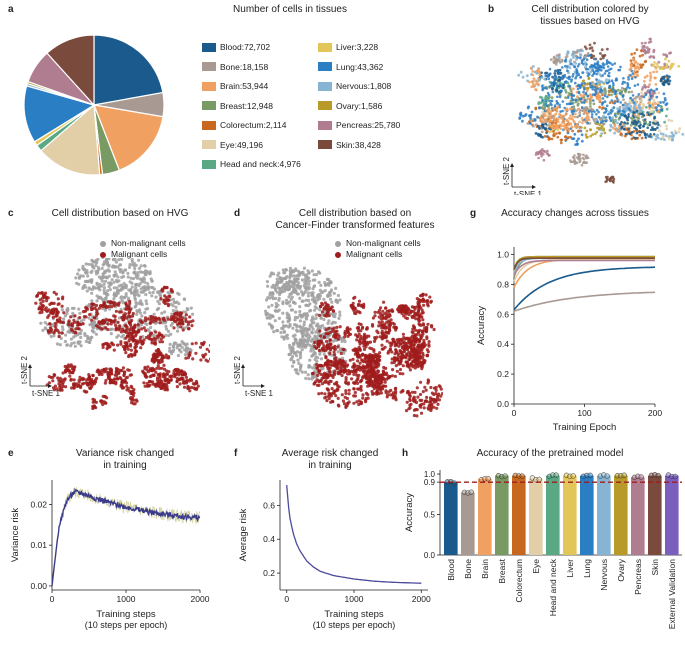 The height and width of the screenshot is (651, 685). Describe the element at coordinates (536, 566) in the screenshot. I see `x-category-label: Eye` at that location.